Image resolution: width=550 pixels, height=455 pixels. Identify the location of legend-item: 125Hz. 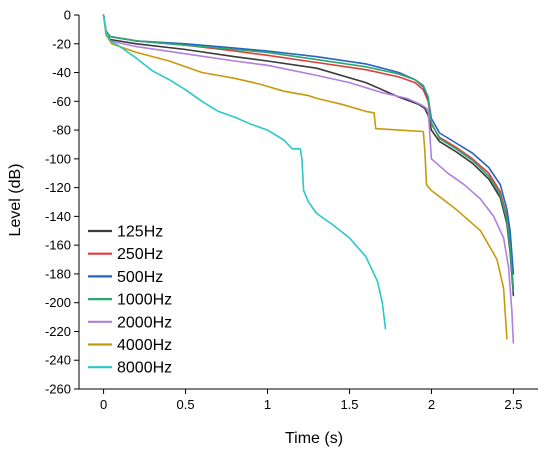
(125, 232).